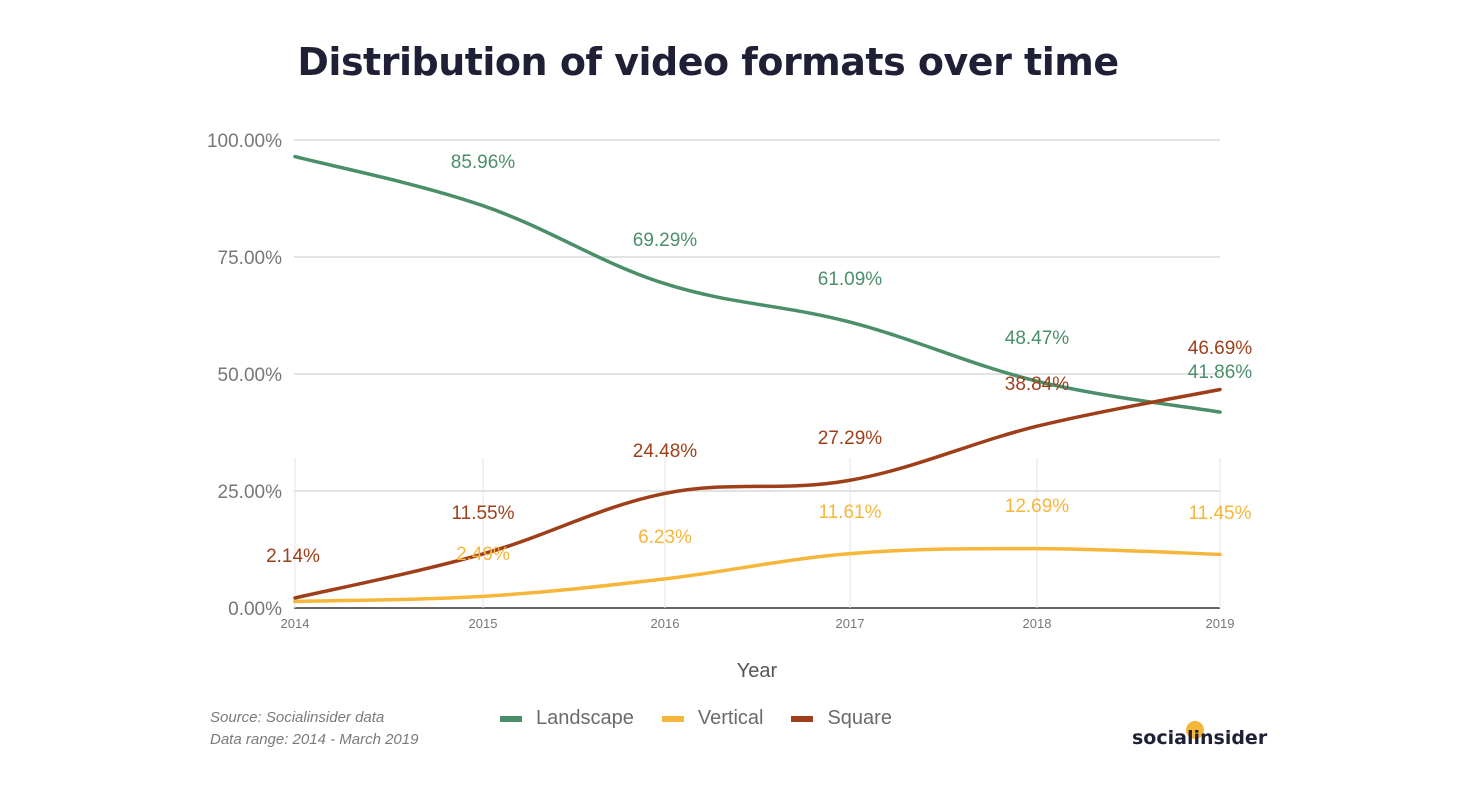 Image resolution: width=1460 pixels, height=800 pixels. What do you see at coordinates (483, 554) in the screenshot?
I see `data-label: 2.49%` at bounding box center [483, 554].